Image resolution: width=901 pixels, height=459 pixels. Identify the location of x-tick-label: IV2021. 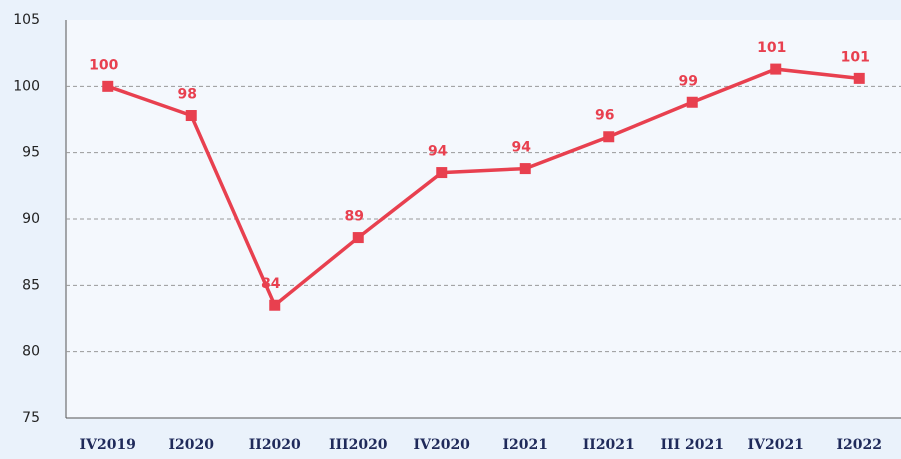
(776, 445).